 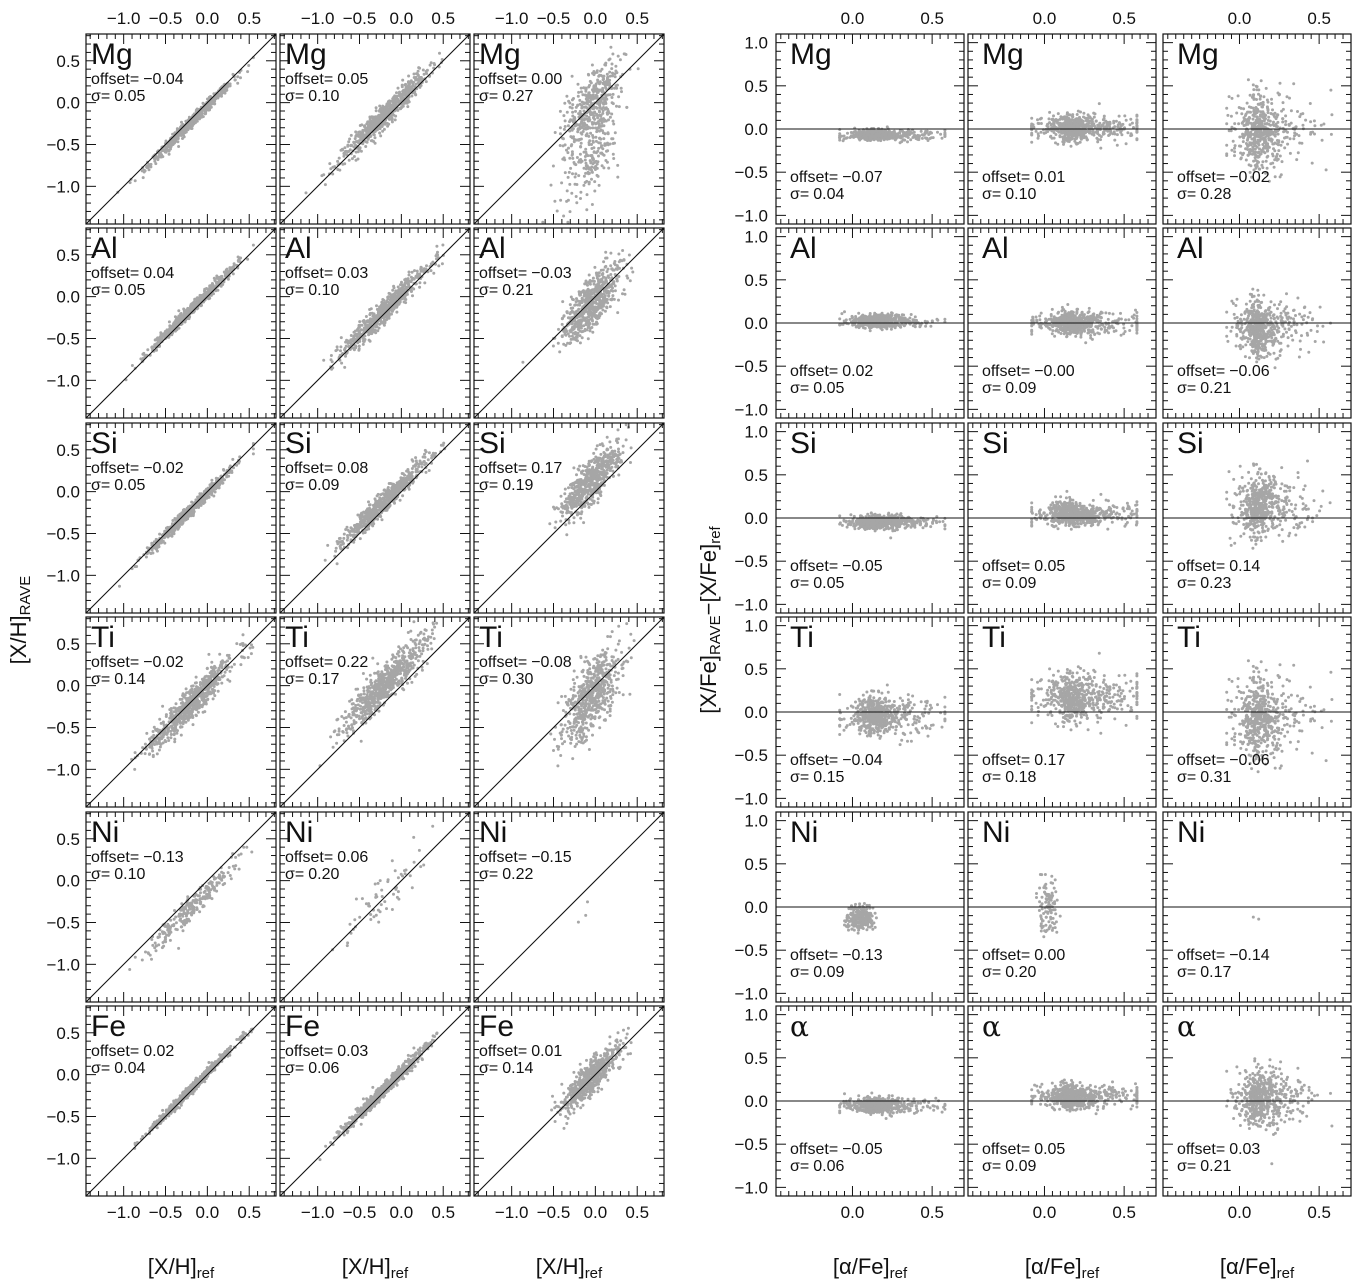 What do you see at coordinates (63, 186) in the screenshot?
I see `xh-panel-mg-1-ytick-label: −1.0` at bounding box center [63, 186].